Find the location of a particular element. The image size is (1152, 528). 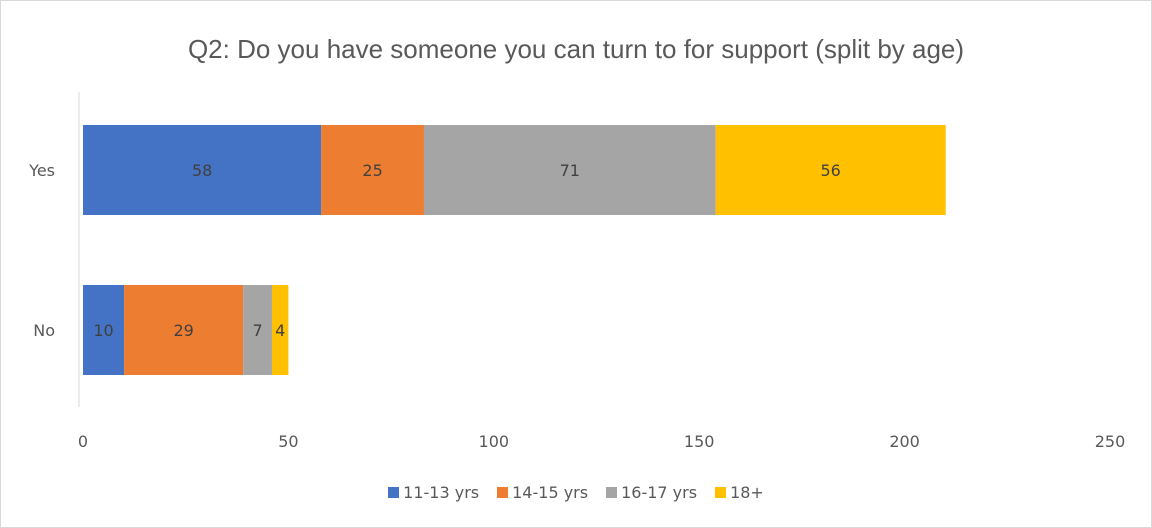

data-label: 7 is located at coordinates (257, 330).